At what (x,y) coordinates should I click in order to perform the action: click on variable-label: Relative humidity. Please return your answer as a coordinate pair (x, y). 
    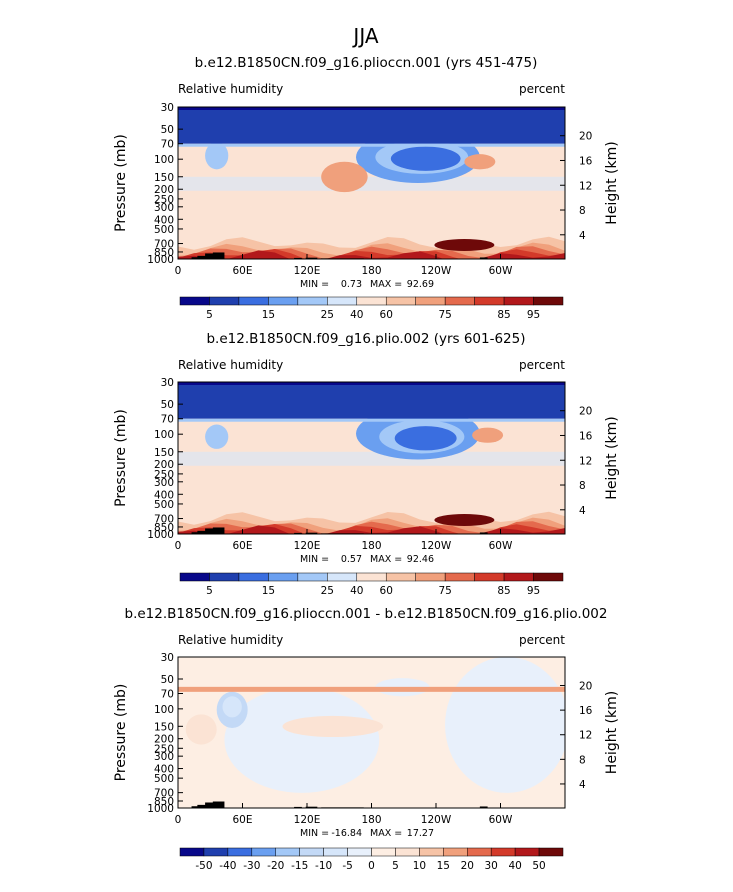
    Looking at the image, I should click on (230, 365).